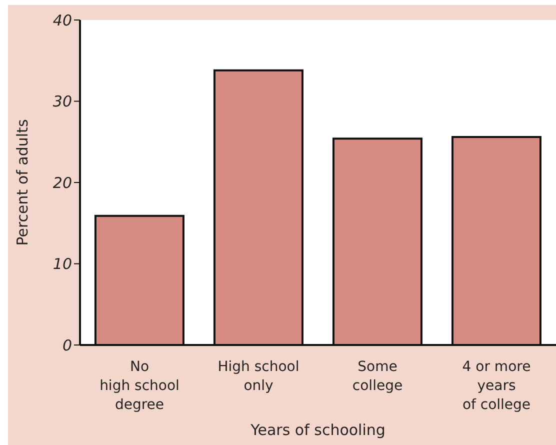 Image resolution: width=556 pixels, height=445 pixels. Describe the element at coordinates (377, 376) in the screenshot. I see `x-tick-label: Some college` at that location.